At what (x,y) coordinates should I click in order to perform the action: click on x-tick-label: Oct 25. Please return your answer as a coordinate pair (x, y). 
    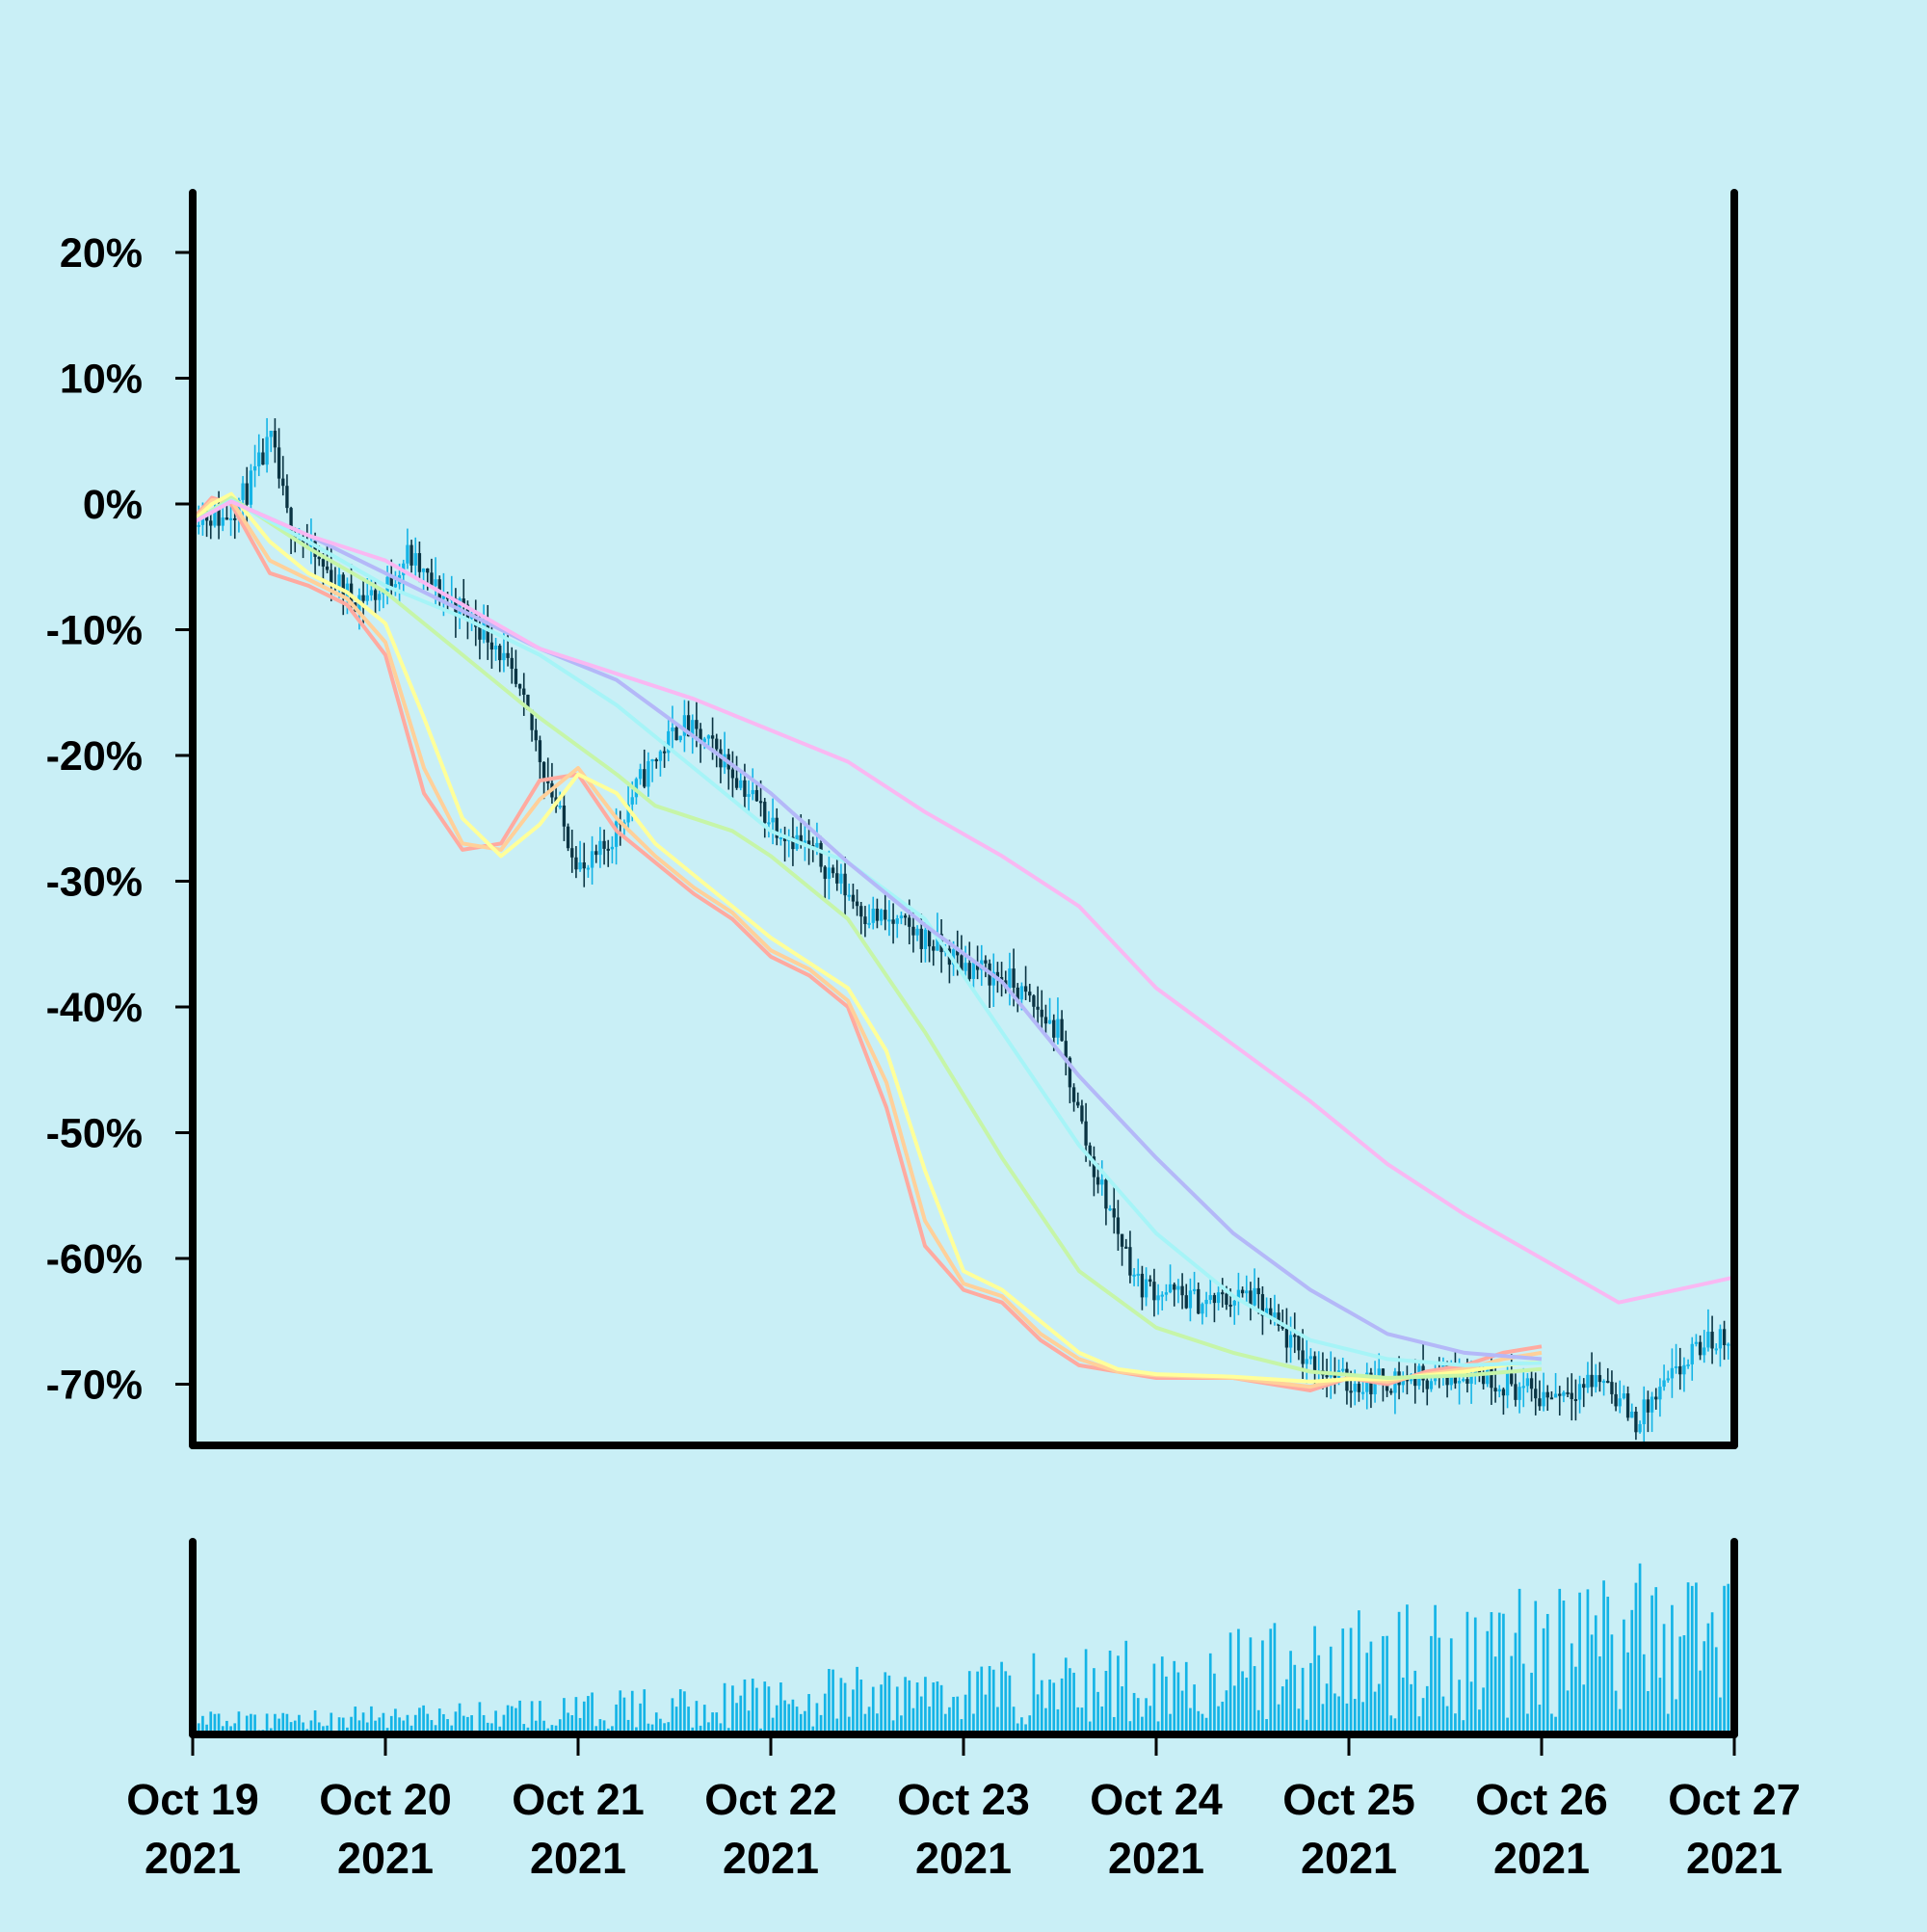
    Looking at the image, I should click on (1348, 1799).